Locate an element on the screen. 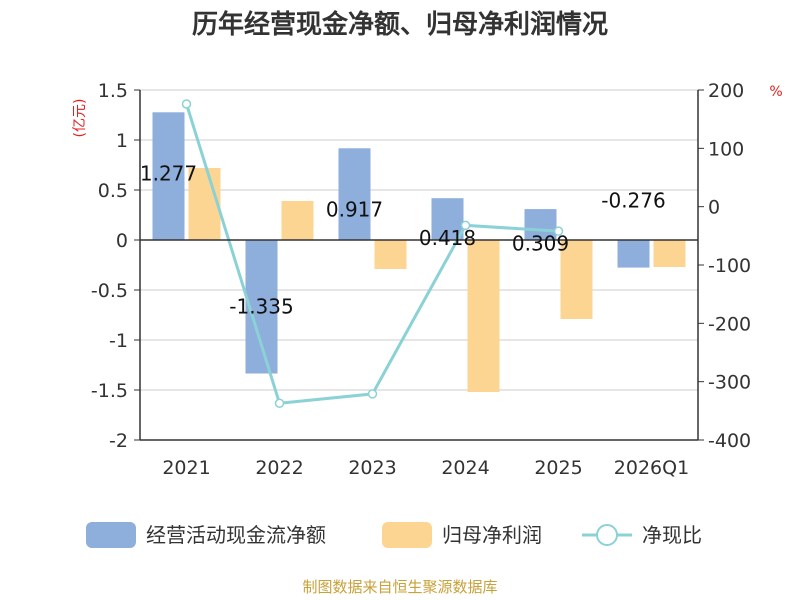 Image resolution: width=800 pixels, height=600 pixels. left-tick-label: -1 is located at coordinates (118, 341).